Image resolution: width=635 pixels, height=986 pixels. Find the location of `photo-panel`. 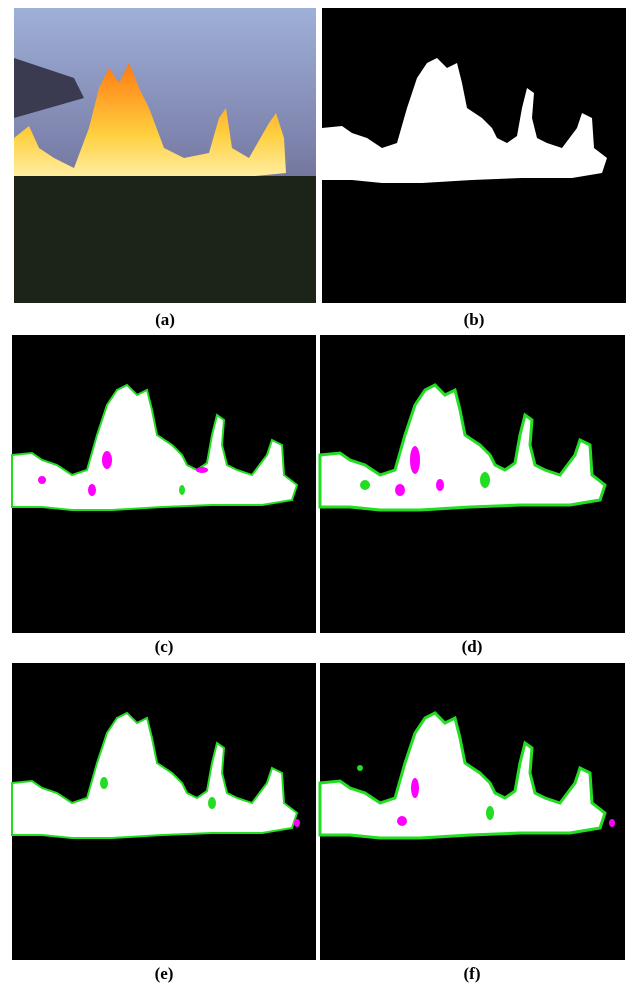

photo-panel is located at coordinates (165, 155).